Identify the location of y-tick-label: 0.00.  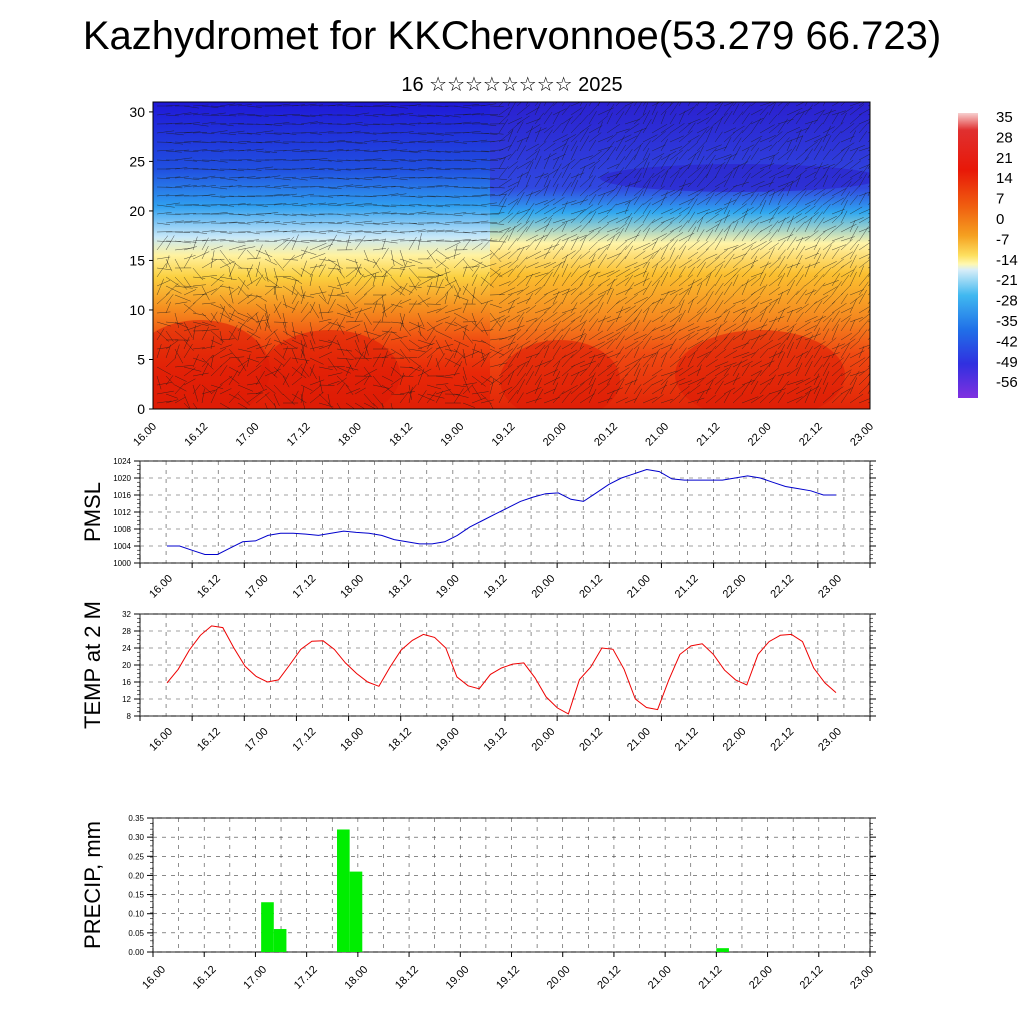
(136, 952).